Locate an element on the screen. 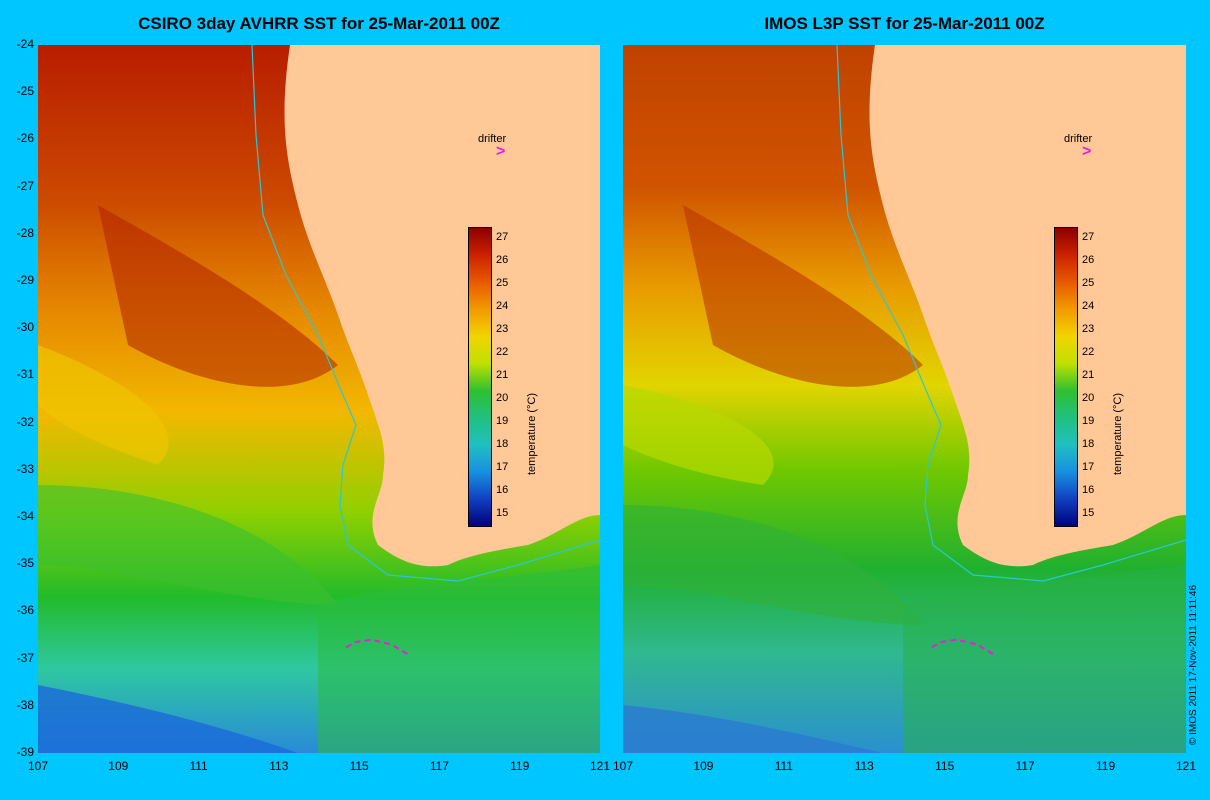 The height and width of the screenshot is (800, 1210). y-tick-label: -37 is located at coordinates (25, 657).